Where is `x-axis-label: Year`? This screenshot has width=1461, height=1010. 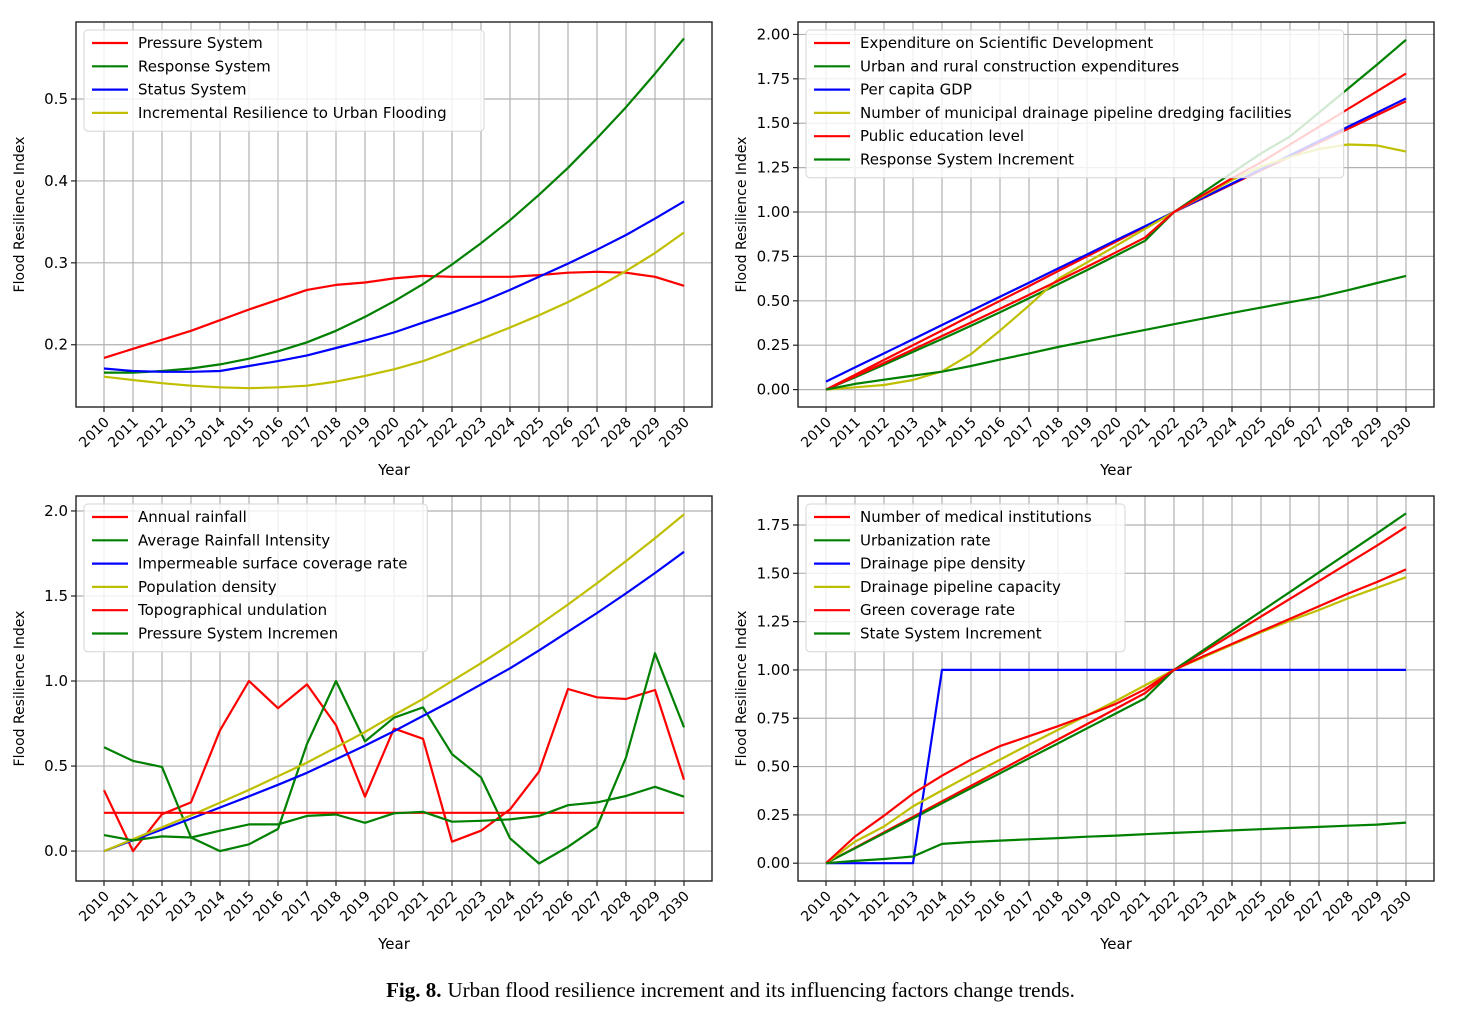
x-axis-label: Year is located at coordinates (394, 470).